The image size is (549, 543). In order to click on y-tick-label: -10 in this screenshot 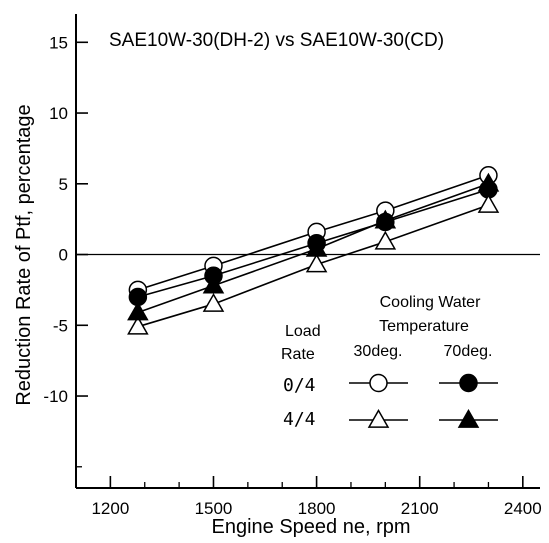, I will do `click(55, 396)`.